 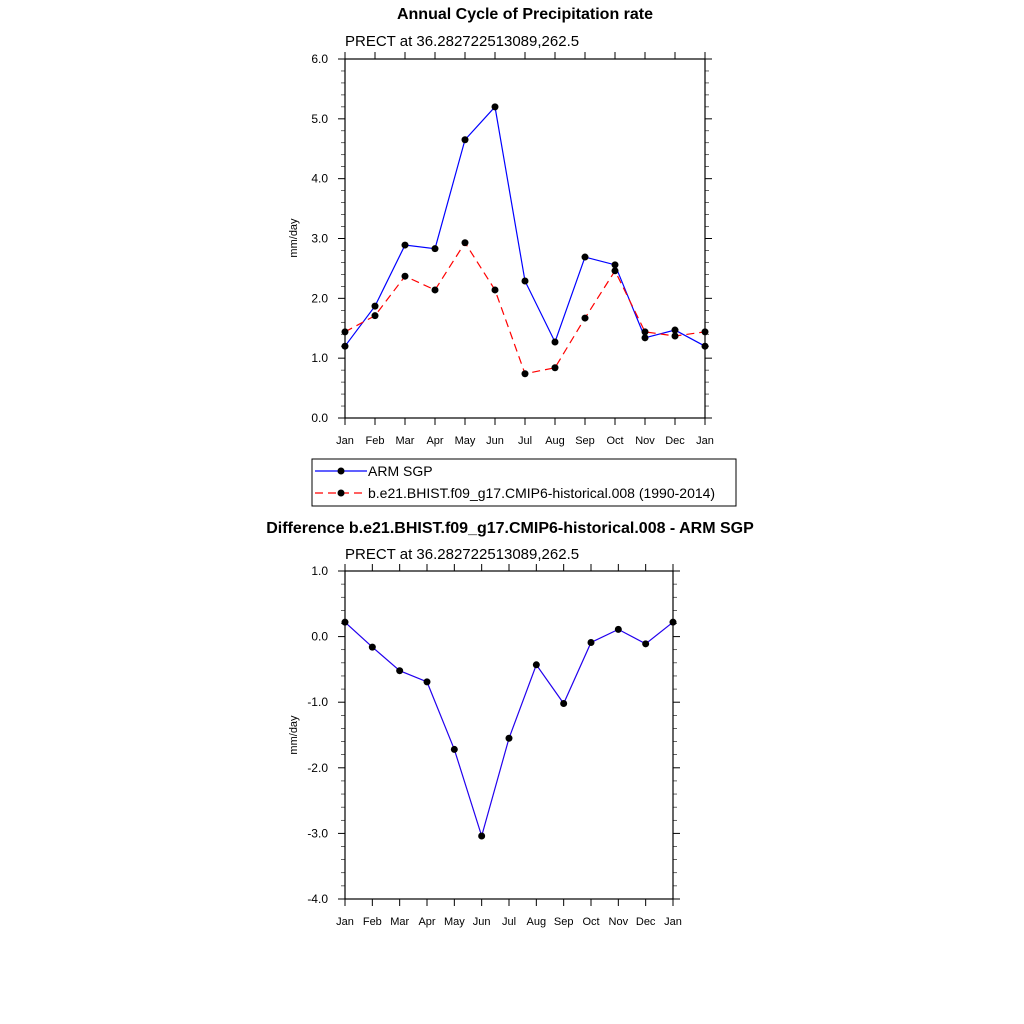 I want to click on y-tick-label: 5.0, so click(x=319, y=119).